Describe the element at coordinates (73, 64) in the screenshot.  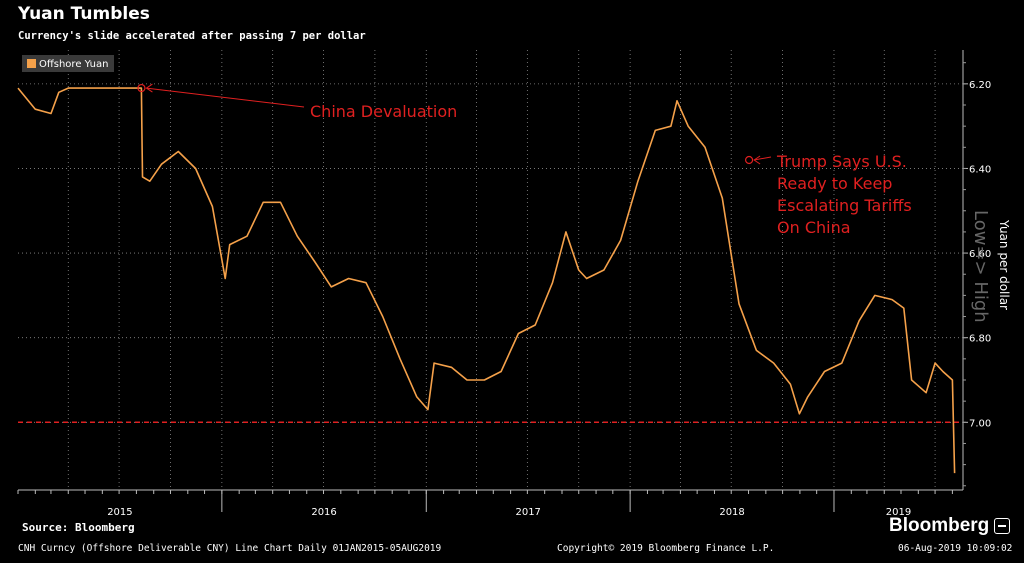
I see `legend-label: Offshore Yuan` at that location.